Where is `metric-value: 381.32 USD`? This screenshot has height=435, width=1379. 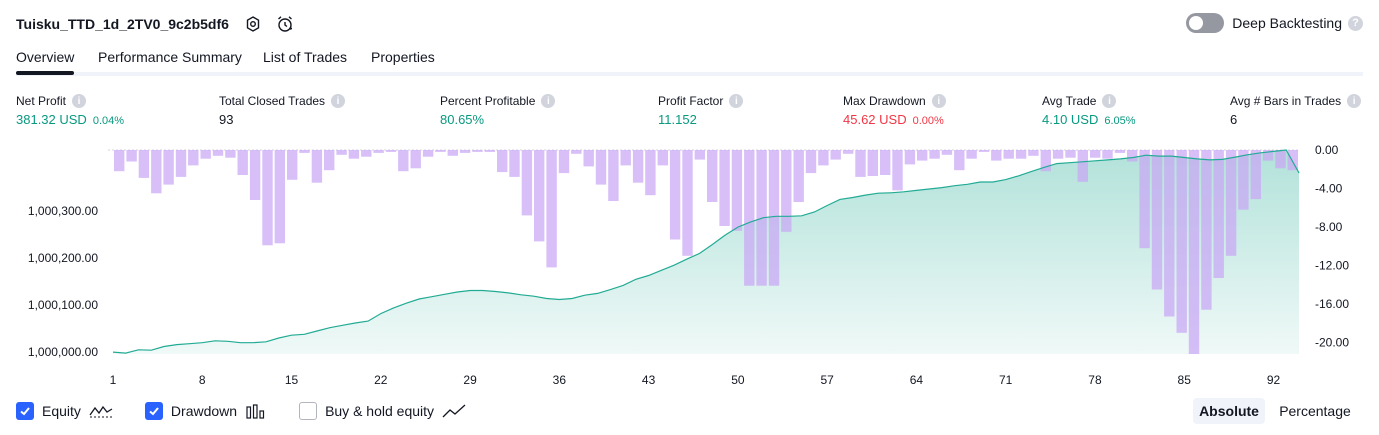
metric-value: 381.32 USD is located at coordinates (51, 119).